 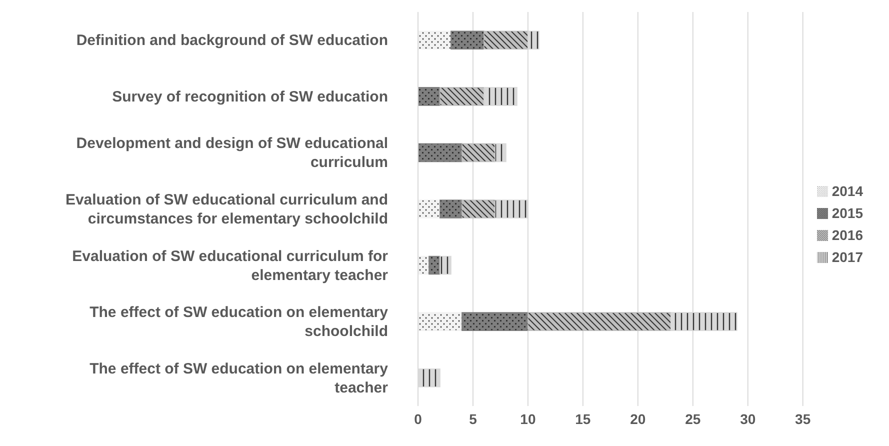 What do you see at coordinates (239, 378) in the screenshot?
I see `y-tick-label: The effect of SW education on elementary teacher` at bounding box center [239, 378].